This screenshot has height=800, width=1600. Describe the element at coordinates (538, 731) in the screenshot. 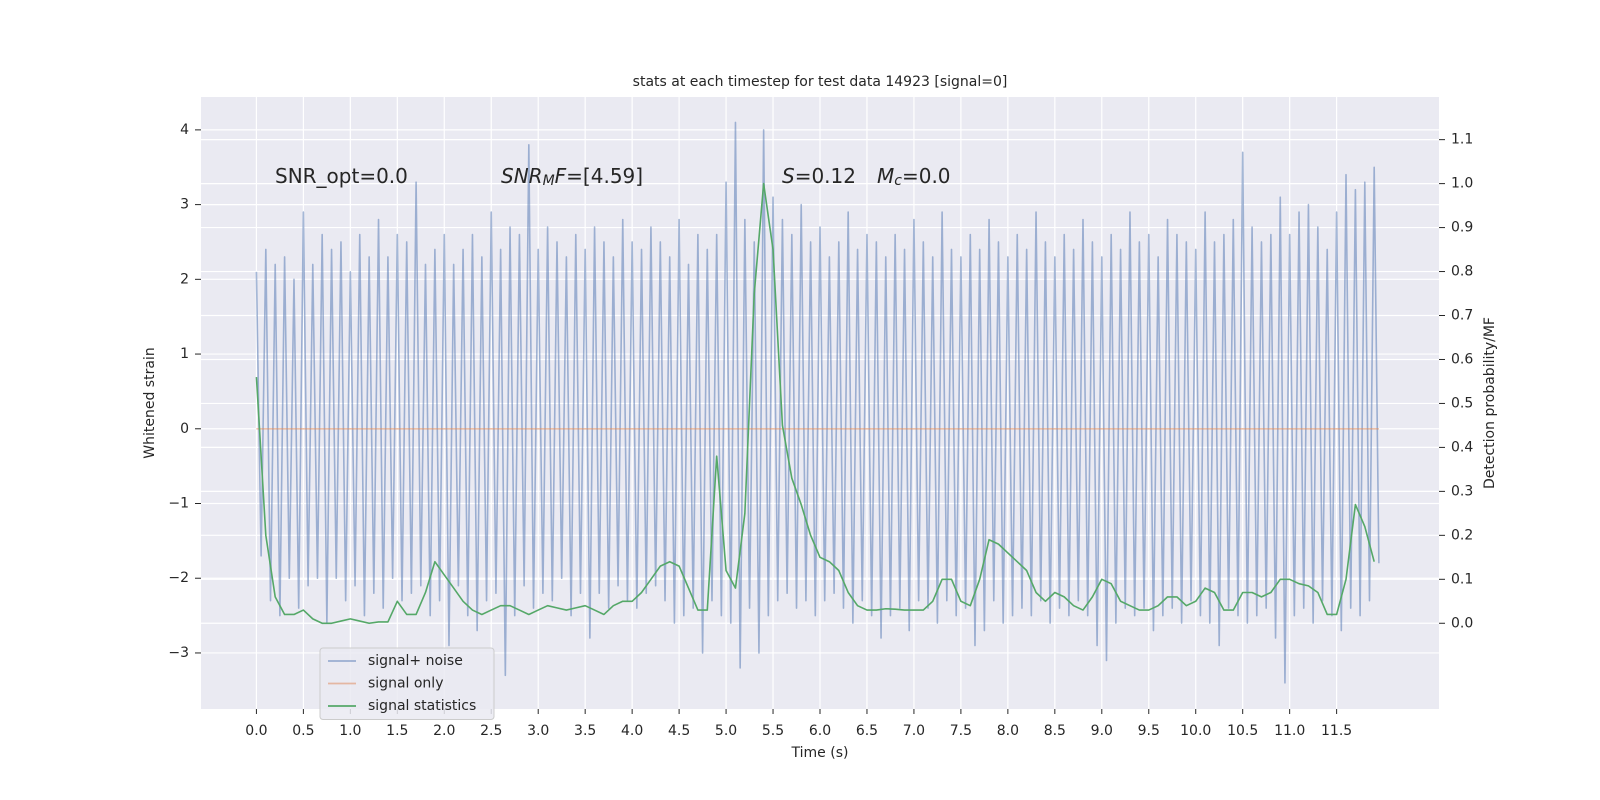

I see `x-tick-label: 3.0` at that location.